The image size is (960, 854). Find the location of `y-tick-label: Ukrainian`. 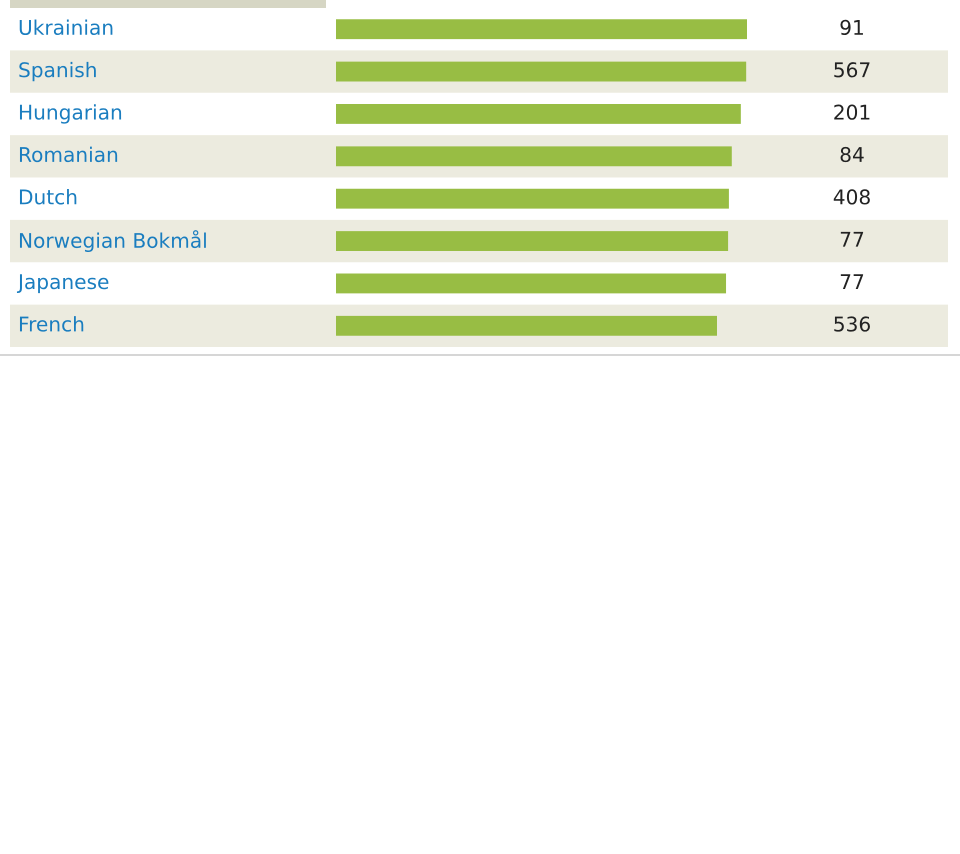

y-tick-label: Ukrainian is located at coordinates (66, 27).